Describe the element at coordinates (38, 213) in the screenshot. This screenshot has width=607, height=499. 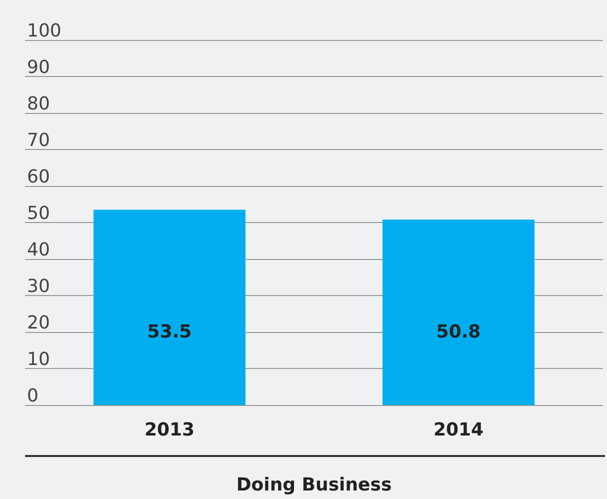
I see `y-tick-label: 50` at that location.